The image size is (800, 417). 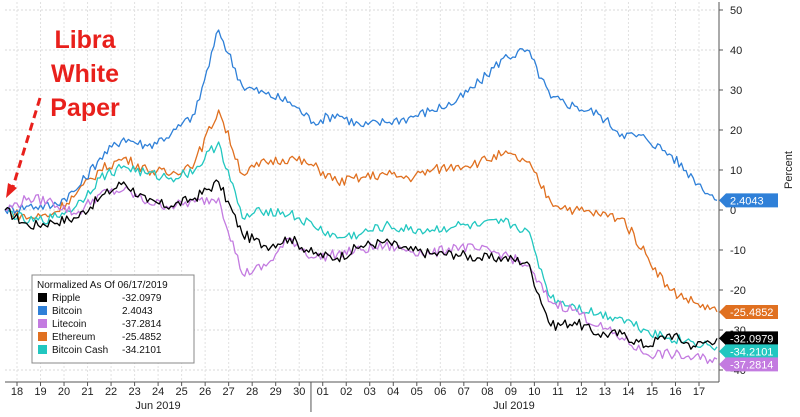 What do you see at coordinates (252, 392) in the screenshot?
I see `x-tick-label: 28` at bounding box center [252, 392].